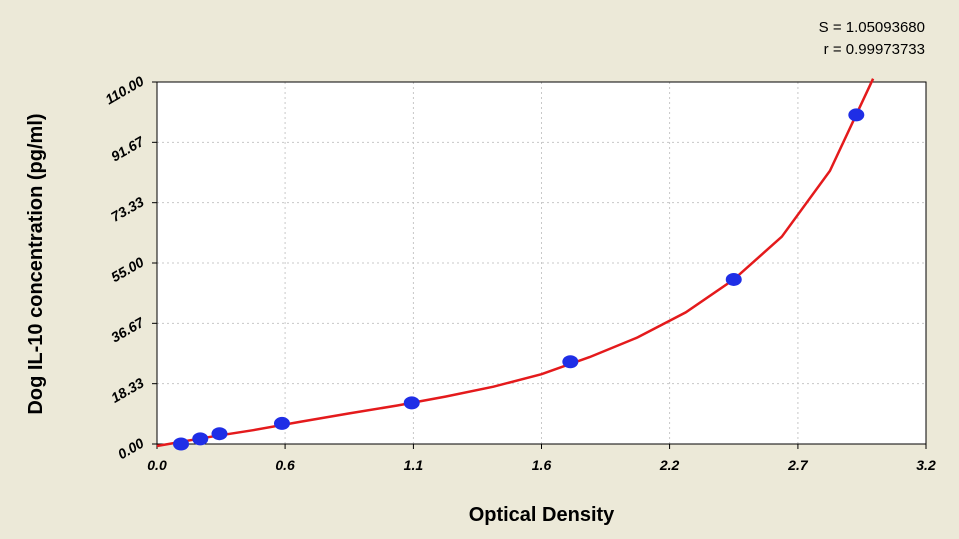 The height and width of the screenshot is (539, 959). What do you see at coordinates (874, 49) in the screenshot?
I see `correlation-stat: r = 0.99973733` at bounding box center [874, 49].